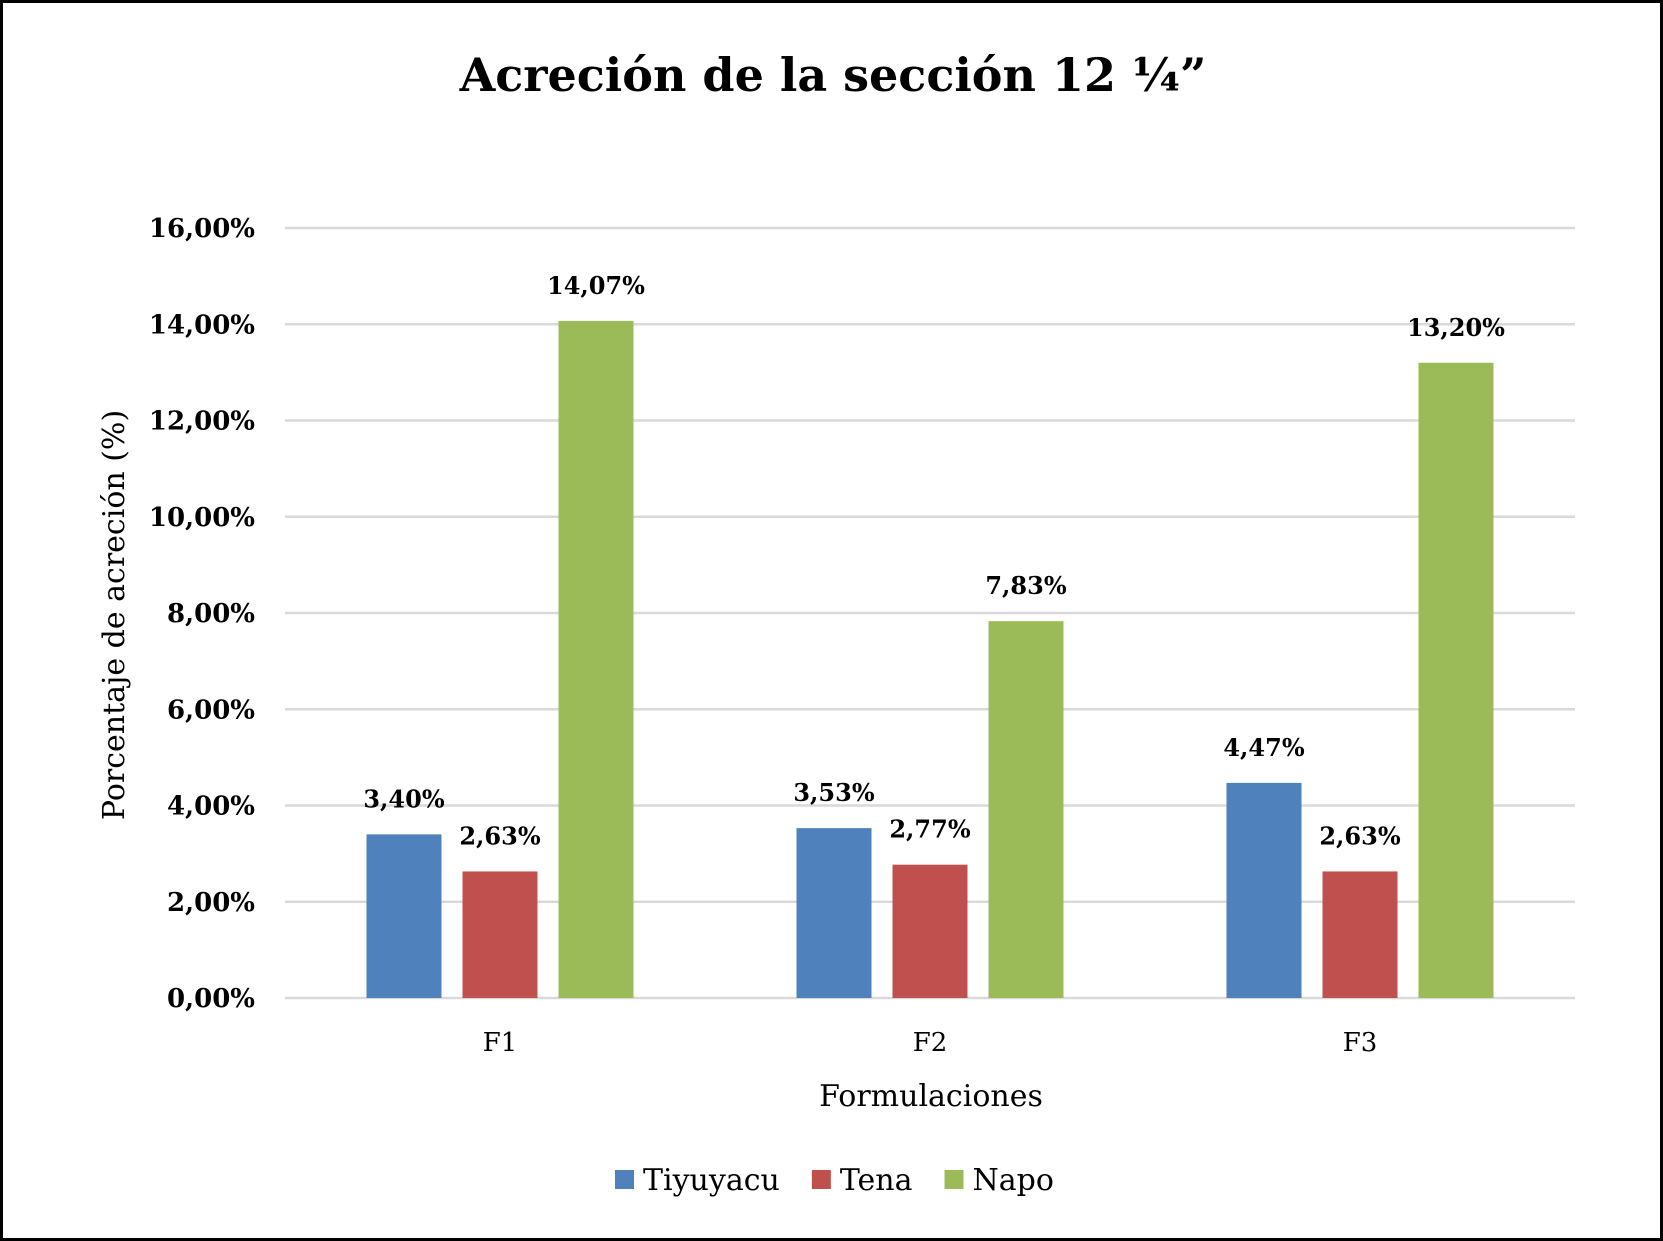 This screenshot has width=1663, height=1241. I want to click on data-label: 2,77%, so click(929, 829).